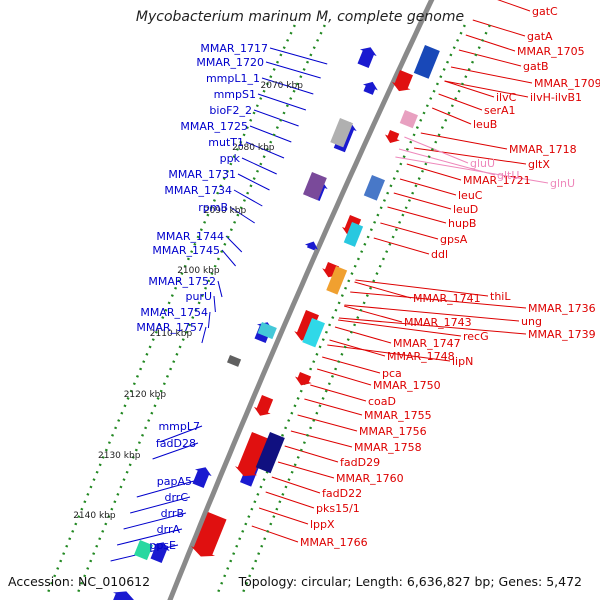 This screenshot has height=600, width=600. What do you see at coordinates (497, 180) in the screenshot?
I see `gene-label-mmar-1721: MMAR_1721` at bounding box center [497, 180].